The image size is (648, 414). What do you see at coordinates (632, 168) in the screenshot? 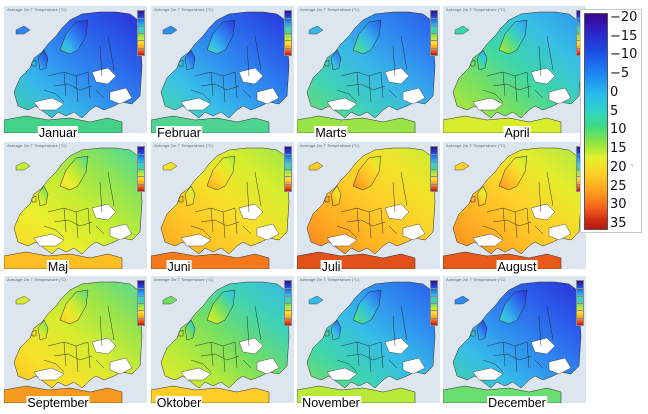
I see `legend-stray-mark: ‵` at bounding box center [632, 168].